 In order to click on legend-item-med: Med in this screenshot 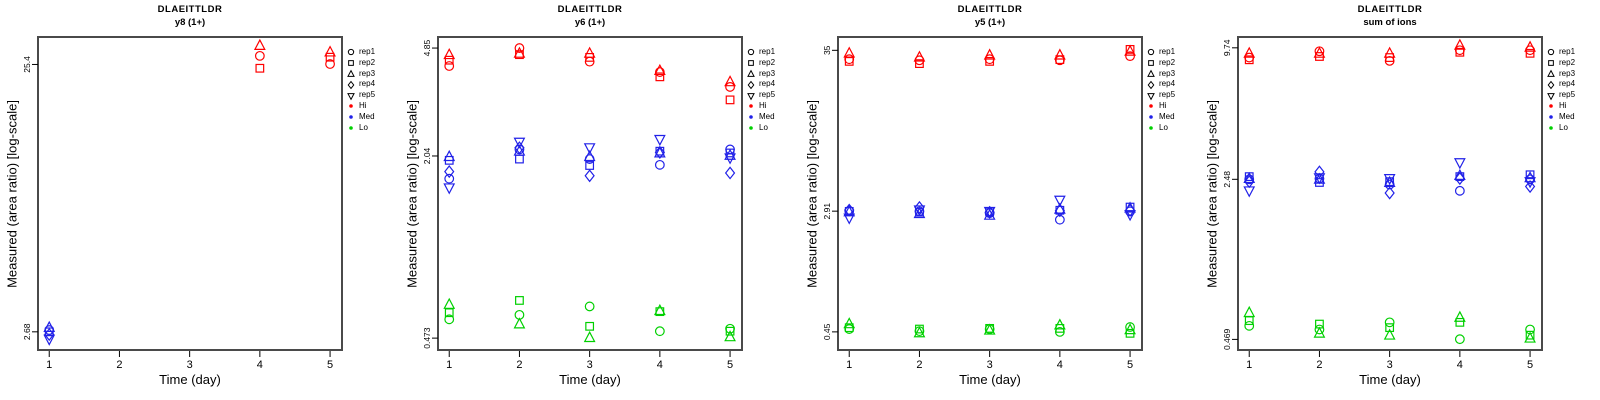, I will do `click(360, 117)`.